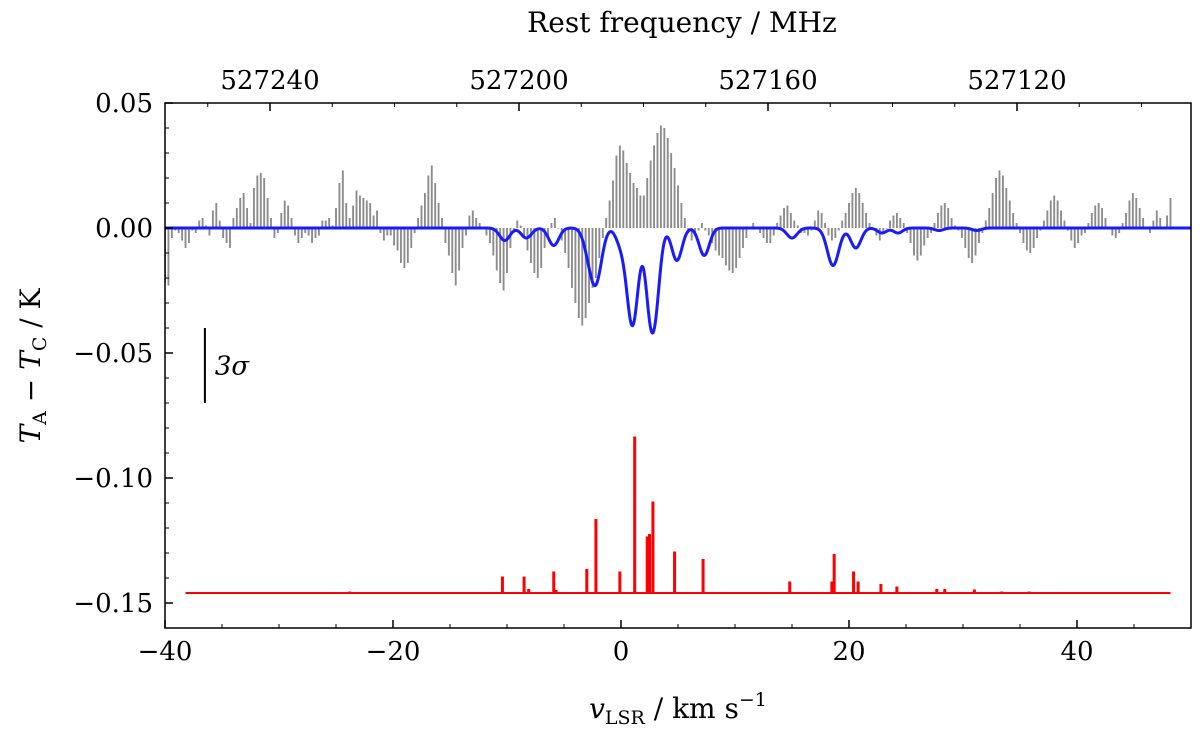 The height and width of the screenshot is (737, 1200). Describe the element at coordinates (165, 652) in the screenshot. I see `x-tick-label: −40` at that location.